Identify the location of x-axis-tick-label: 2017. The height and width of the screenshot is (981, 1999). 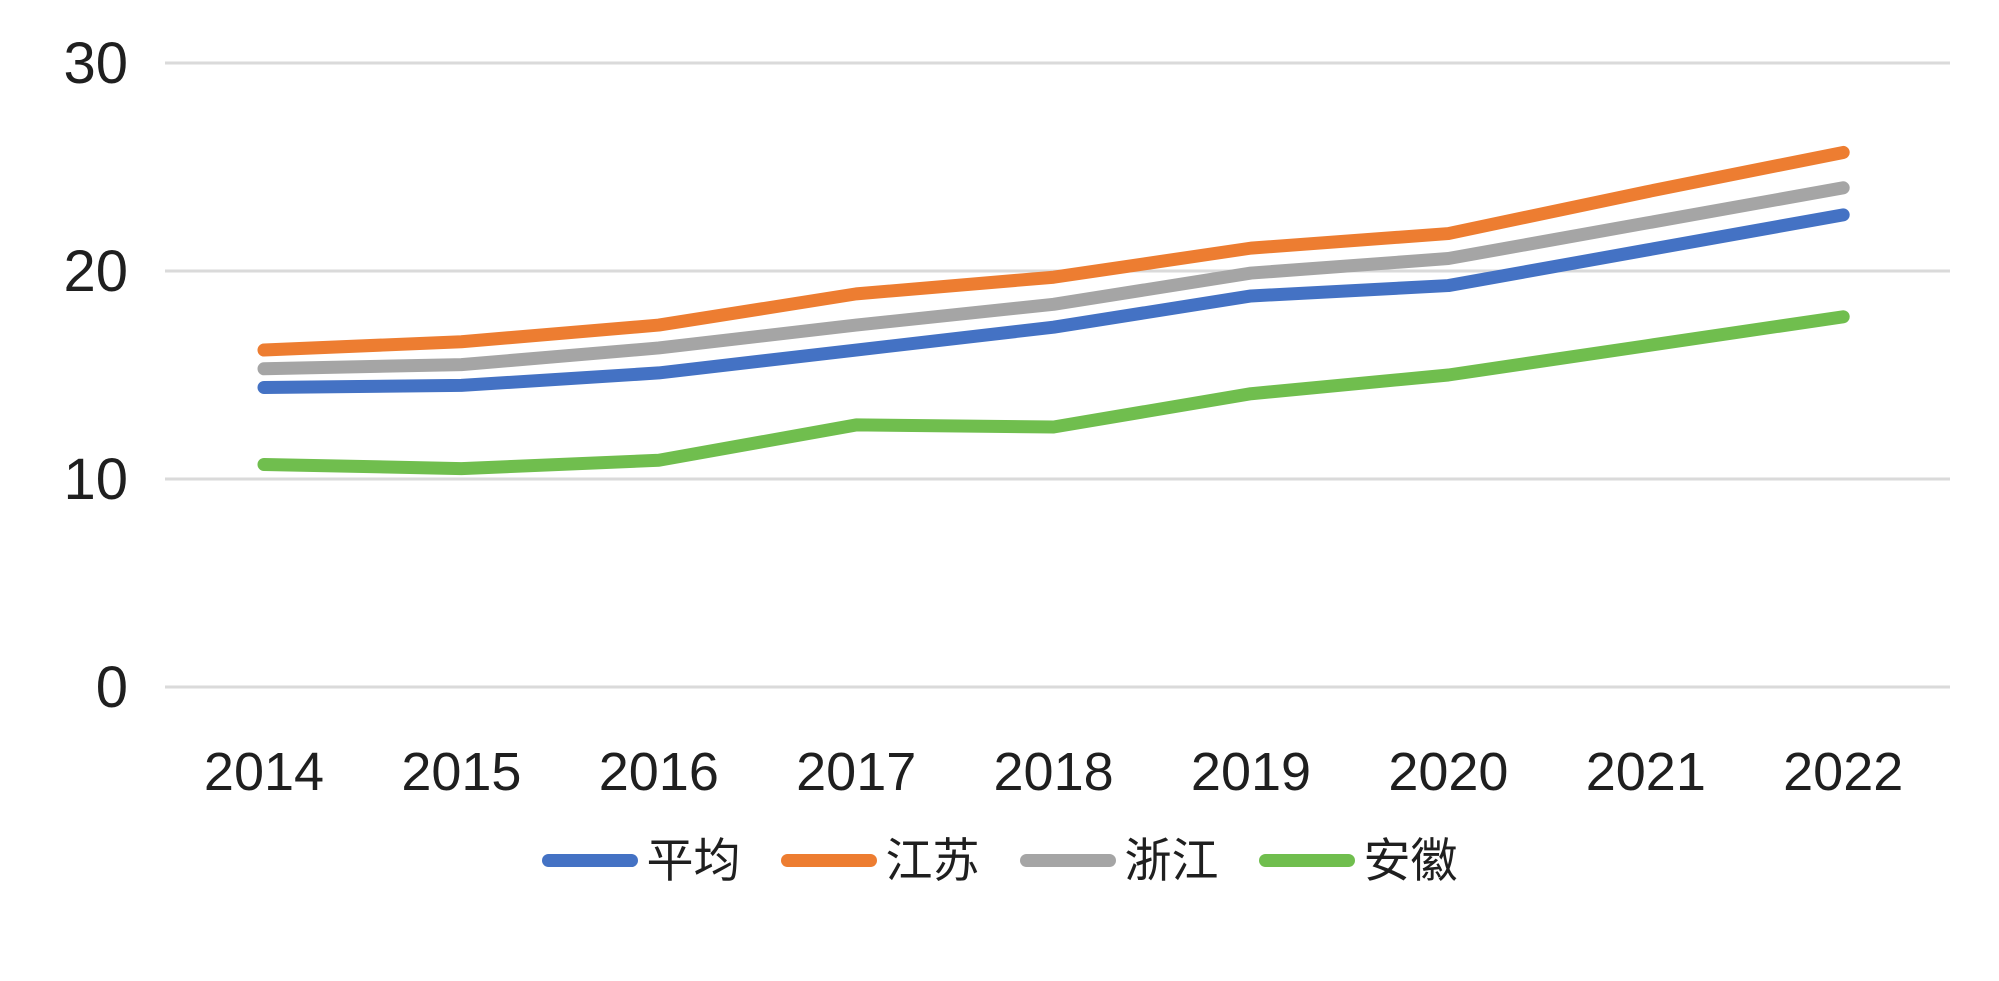
(856, 772).